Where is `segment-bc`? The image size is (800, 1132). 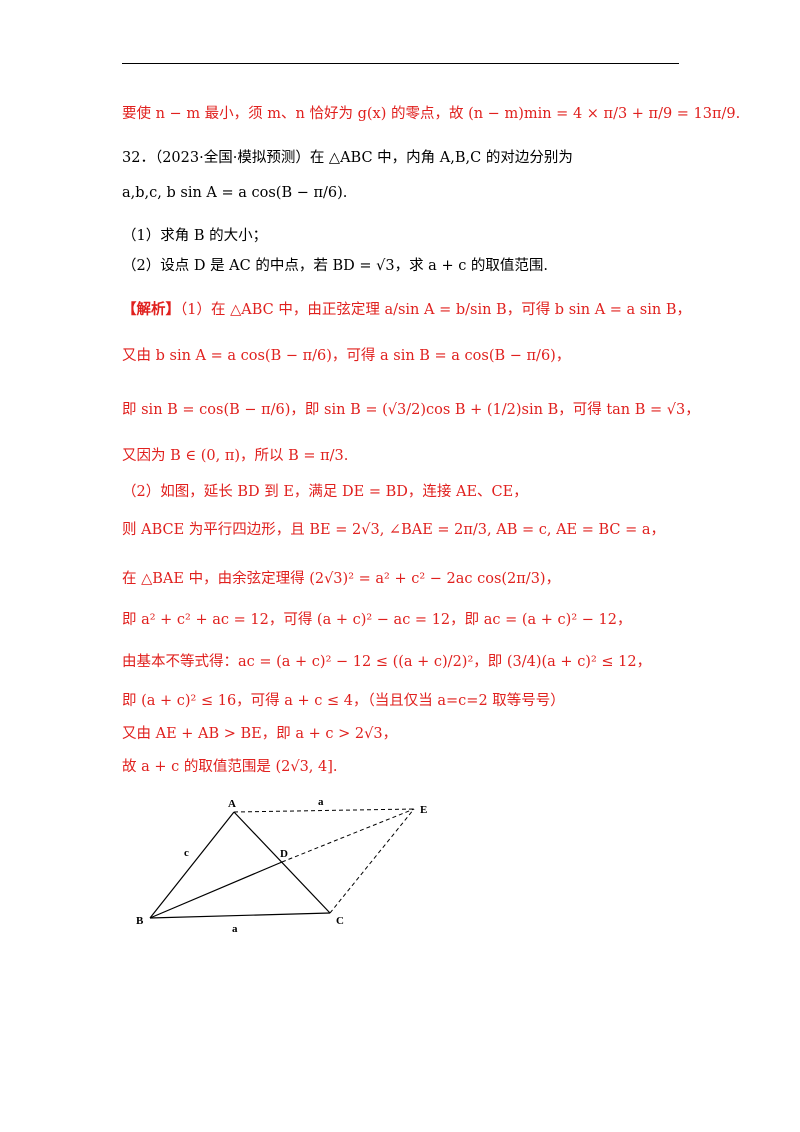
segment-bc is located at coordinates (240, 915).